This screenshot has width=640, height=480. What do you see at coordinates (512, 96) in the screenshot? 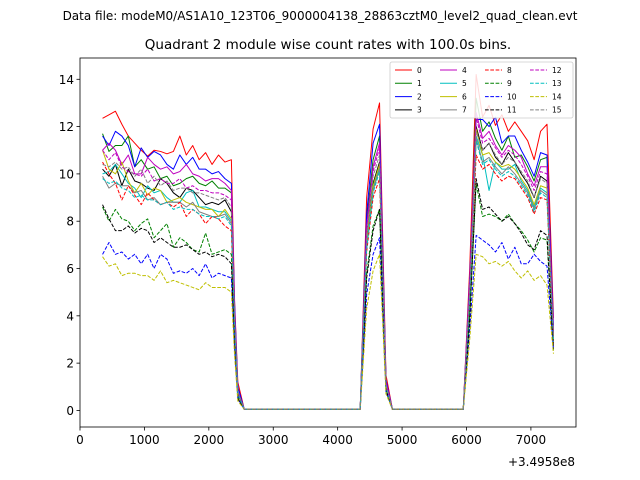
I see `legend-label-10: 10` at bounding box center [512, 96].